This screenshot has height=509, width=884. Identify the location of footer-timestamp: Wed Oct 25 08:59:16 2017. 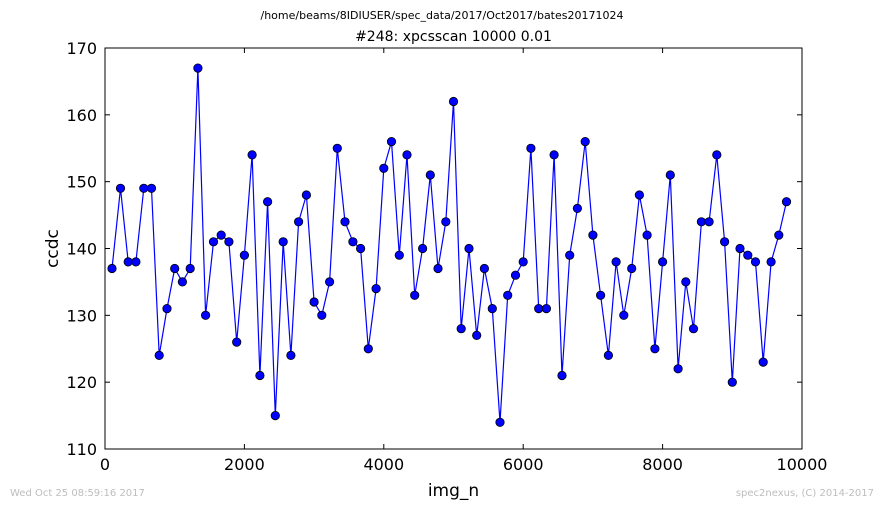
(77, 493).